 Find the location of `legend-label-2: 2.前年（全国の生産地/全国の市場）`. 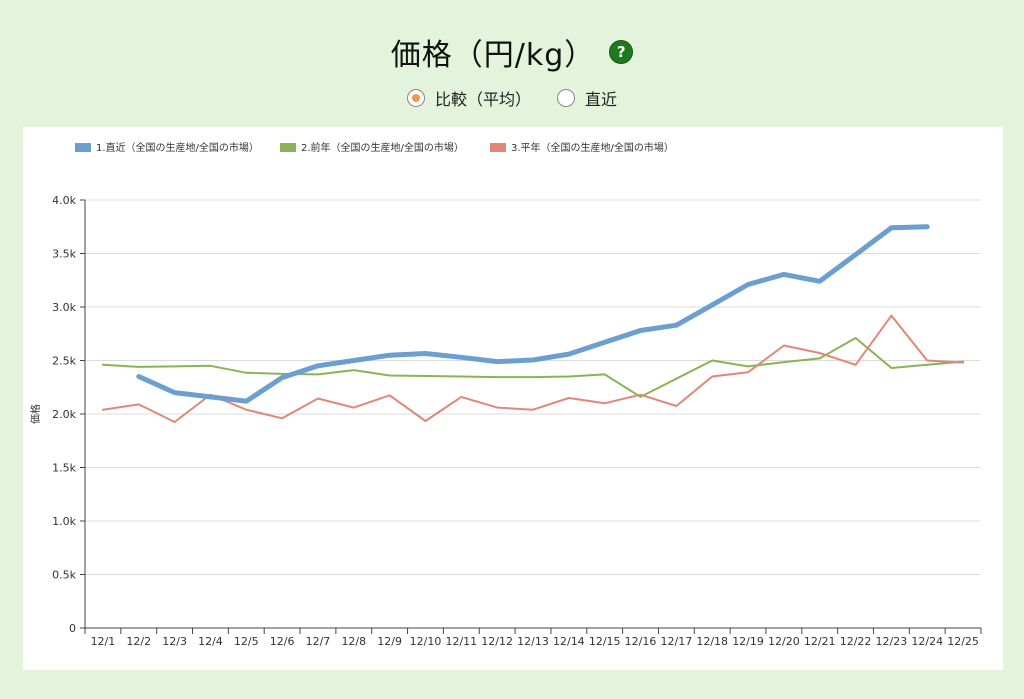

legend-label-2: 2.前年（全国の生産地/全国の市場） is located at coordinates (382, 147).